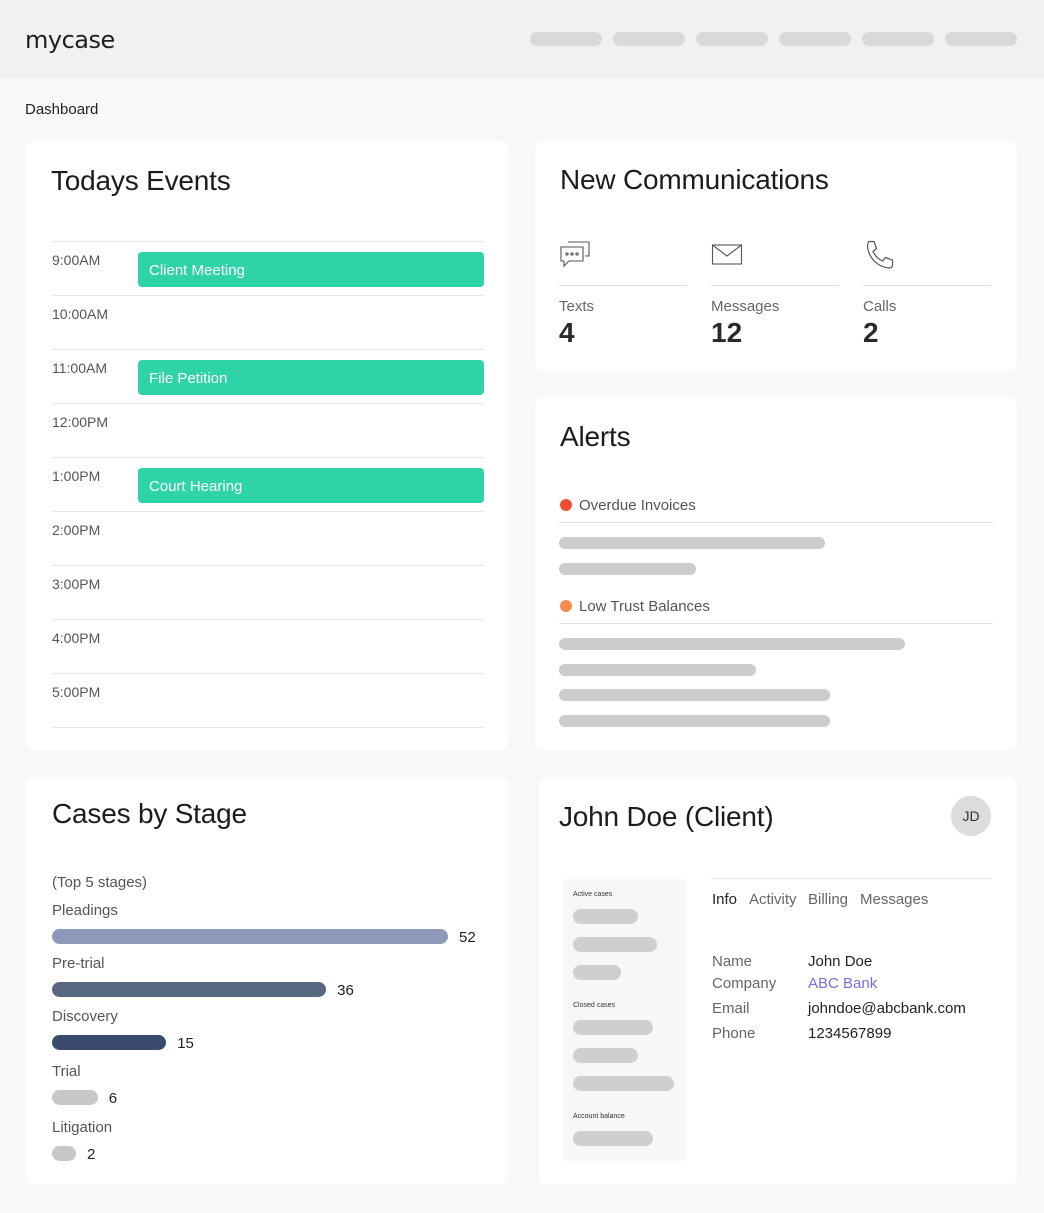 The width and height of the screenshot is (1044, 1213). I want to click on cases-subtitle: (Top 5 stages), so click(100, 882).